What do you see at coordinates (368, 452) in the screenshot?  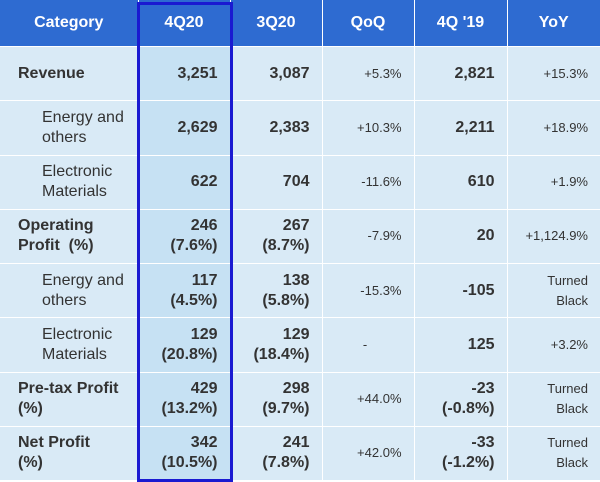 I see `cell-qoq: +42.0%` at bounding box center [368, 452].